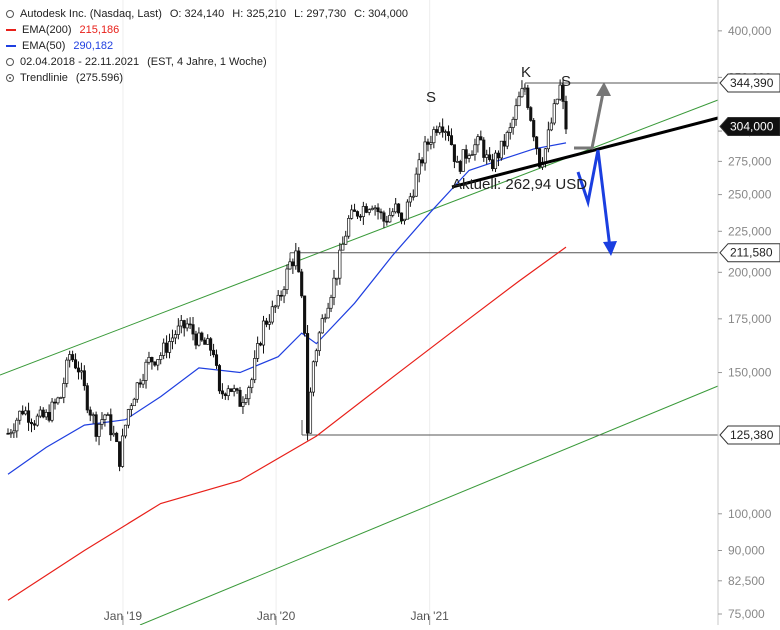 This screenshot has height=630, width=780. Describe the element at coordinates (99, 78) in the screenshot. I see `trendline-value: (275.596)` at that location.